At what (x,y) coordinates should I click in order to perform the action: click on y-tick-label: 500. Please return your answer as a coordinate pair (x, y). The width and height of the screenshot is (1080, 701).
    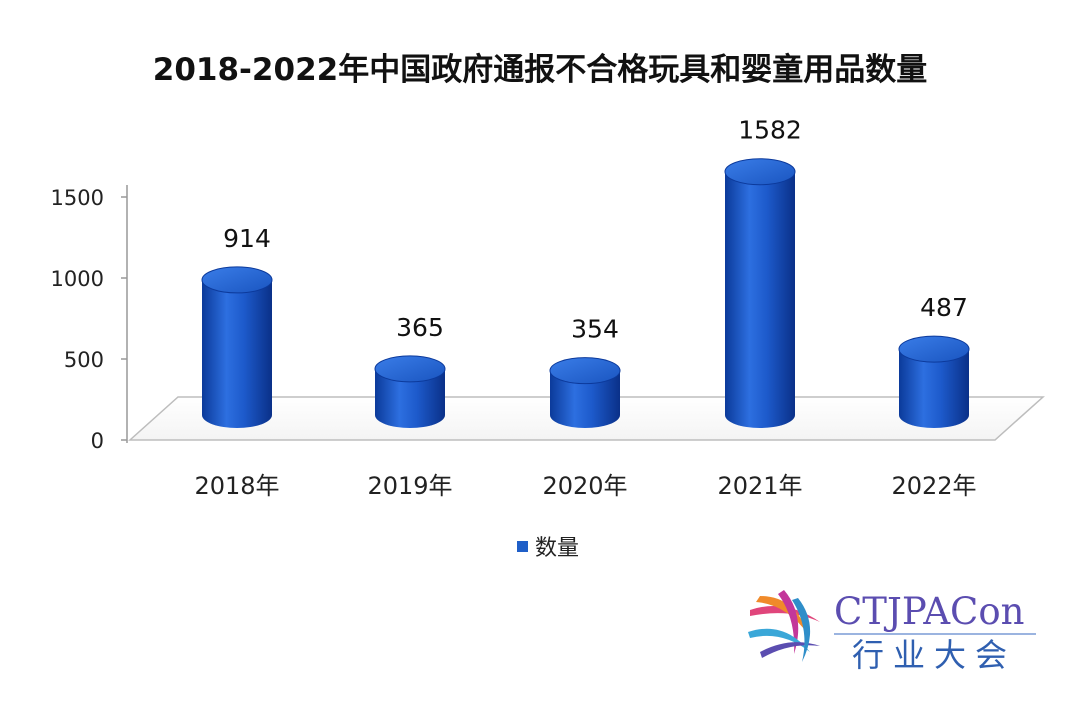
    Looking at the image, I should click on (84, 360).